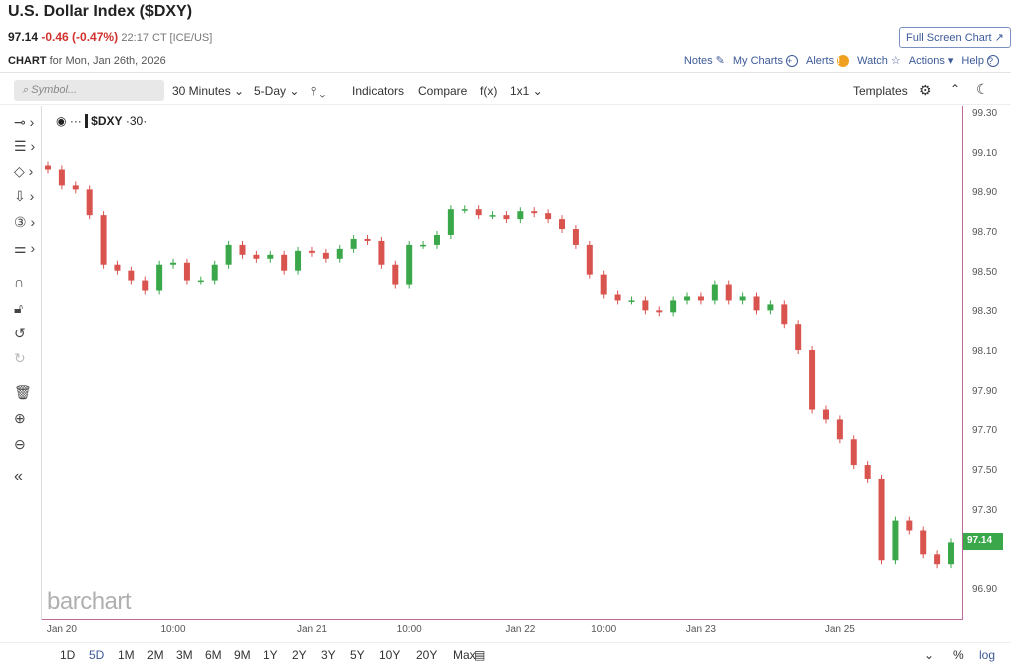 The image size is (1011, 666). What do you see at coordinates (19, 308) in the screenshot?
I see `lock-icon: 🔓︎` at bounding box center [19, 308].